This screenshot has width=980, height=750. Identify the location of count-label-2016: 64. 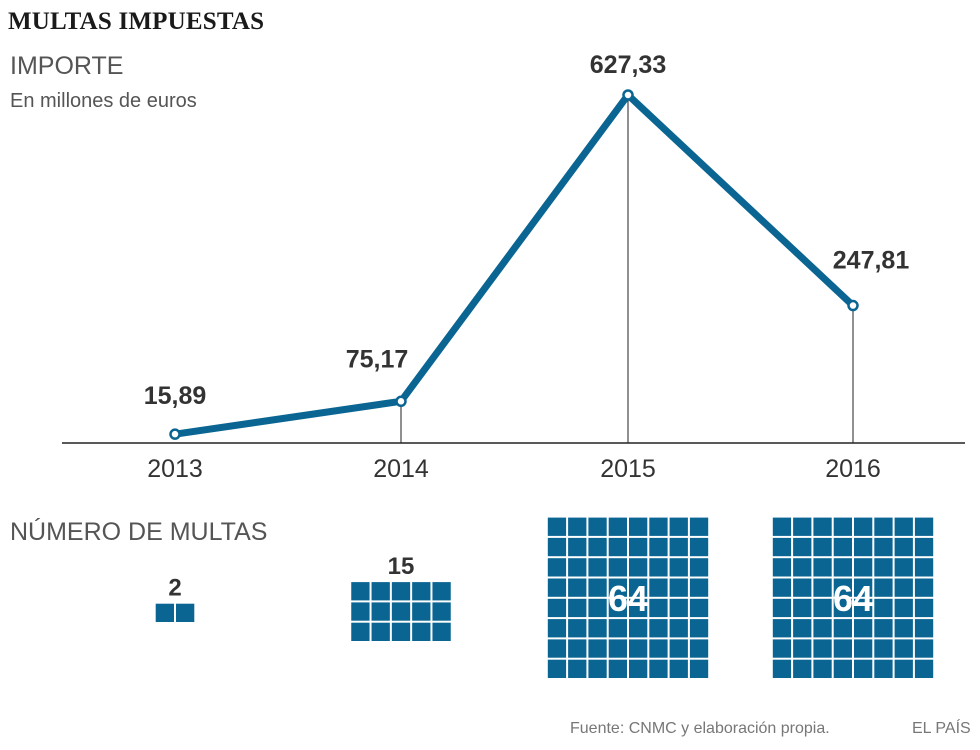
(853, 598).